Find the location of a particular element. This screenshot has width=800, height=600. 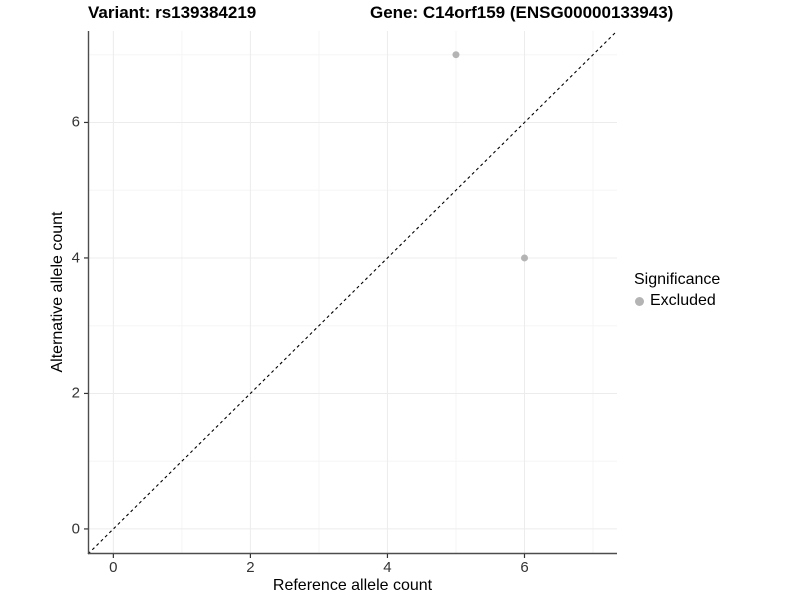

y-tick-label: 2 is located at coordinates (75, 393).